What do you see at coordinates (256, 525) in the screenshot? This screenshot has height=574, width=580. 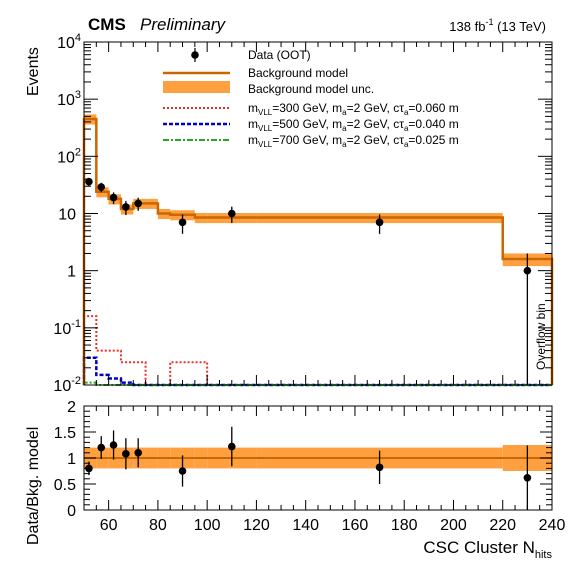 I see `ratio-xtick-label: 120` at bounding box center [256, 525].